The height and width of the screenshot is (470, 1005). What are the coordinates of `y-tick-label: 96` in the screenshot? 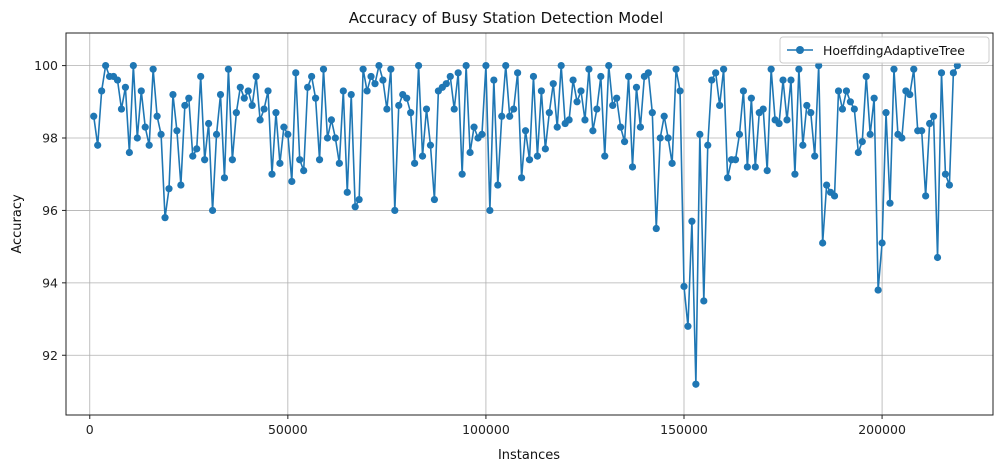 It's located at (50, 210).